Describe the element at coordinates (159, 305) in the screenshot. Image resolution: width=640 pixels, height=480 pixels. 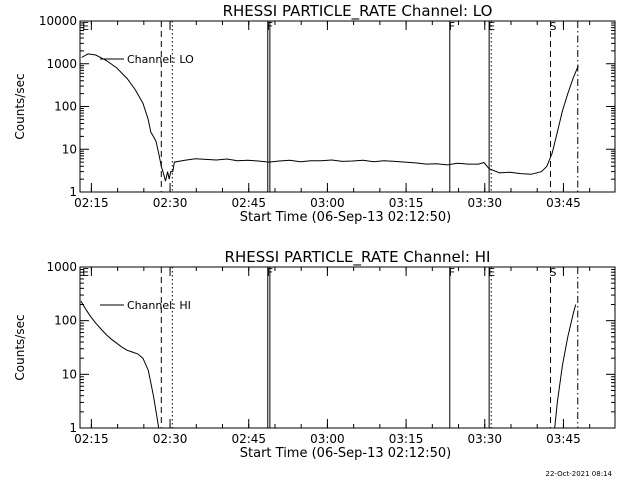
I see `legend-label: Channel: HI` at that location.